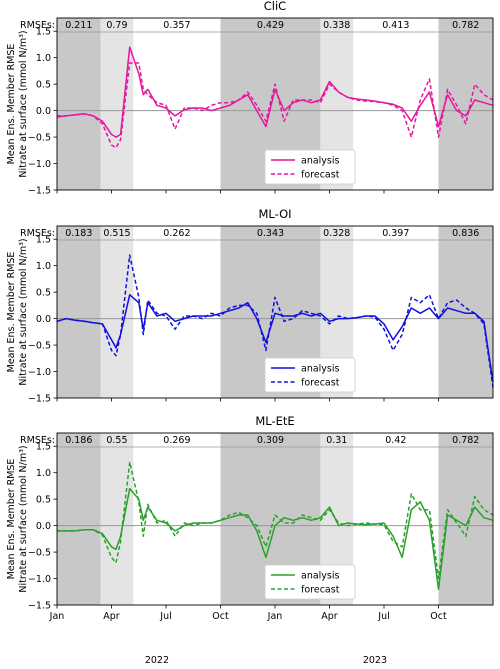 Image resolution: width=500 pixels, height=669 pixels. Describe the element at coordinates (116, 233) in the screenshot. I see `rmse-value: 0.515` at that location.